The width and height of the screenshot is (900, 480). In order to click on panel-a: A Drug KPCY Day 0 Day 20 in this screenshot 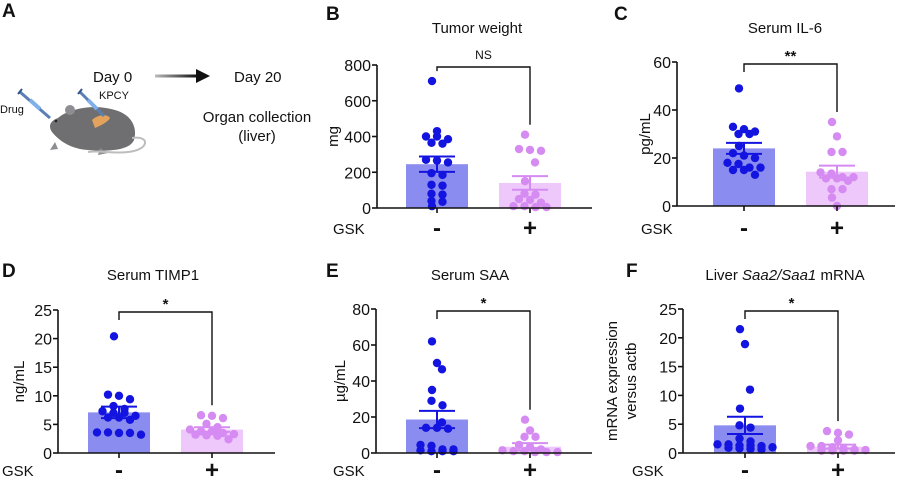, I will do `click(155, 78)`.